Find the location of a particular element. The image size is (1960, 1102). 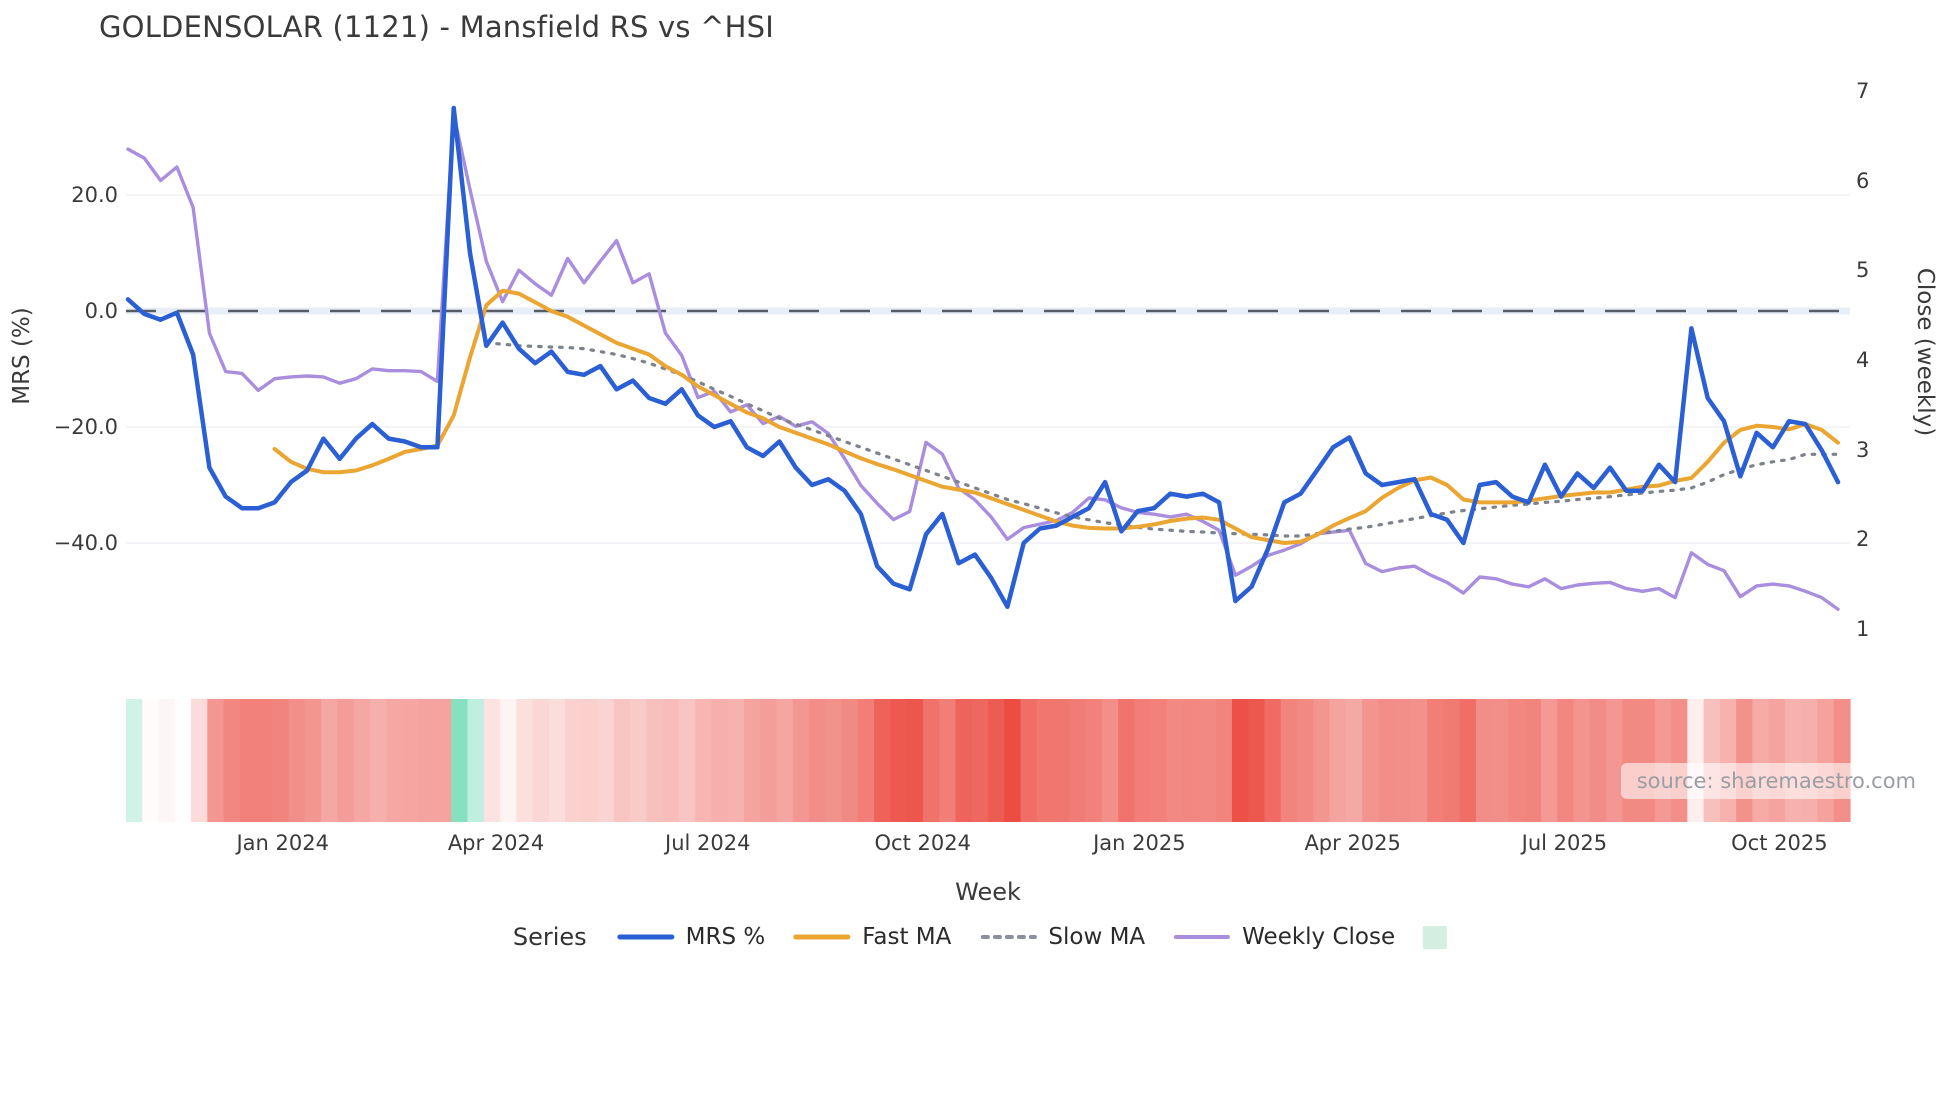

y-tick-left: −40.0 is located at coordinates (85, 543).